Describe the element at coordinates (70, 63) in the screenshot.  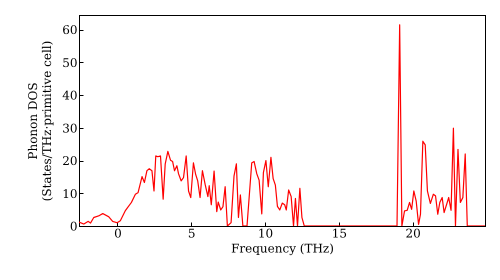
I see `y-tick-label: 50` at that location.